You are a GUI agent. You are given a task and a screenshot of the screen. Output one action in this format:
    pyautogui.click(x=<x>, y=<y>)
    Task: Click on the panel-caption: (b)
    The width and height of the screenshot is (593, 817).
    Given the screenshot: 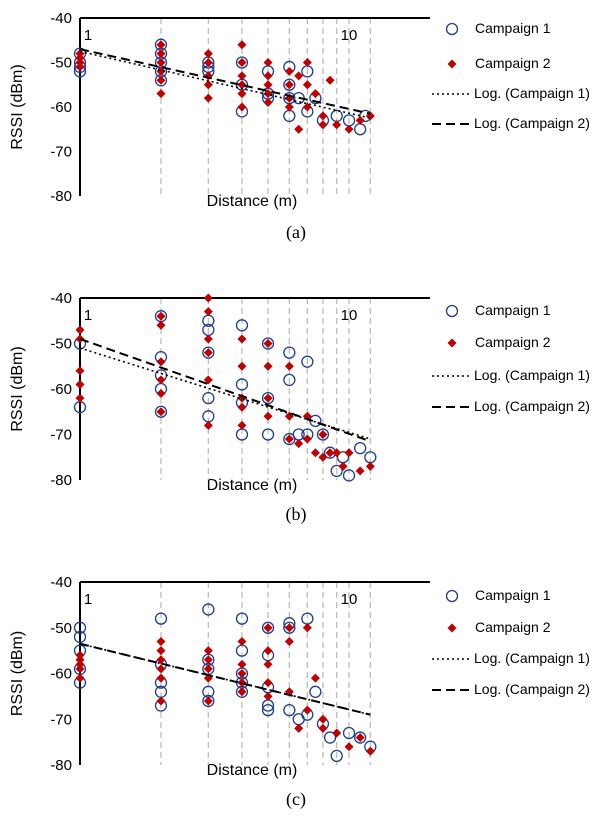 What is the action you would take?
    pyautogui.click(x=296, y=514)
    